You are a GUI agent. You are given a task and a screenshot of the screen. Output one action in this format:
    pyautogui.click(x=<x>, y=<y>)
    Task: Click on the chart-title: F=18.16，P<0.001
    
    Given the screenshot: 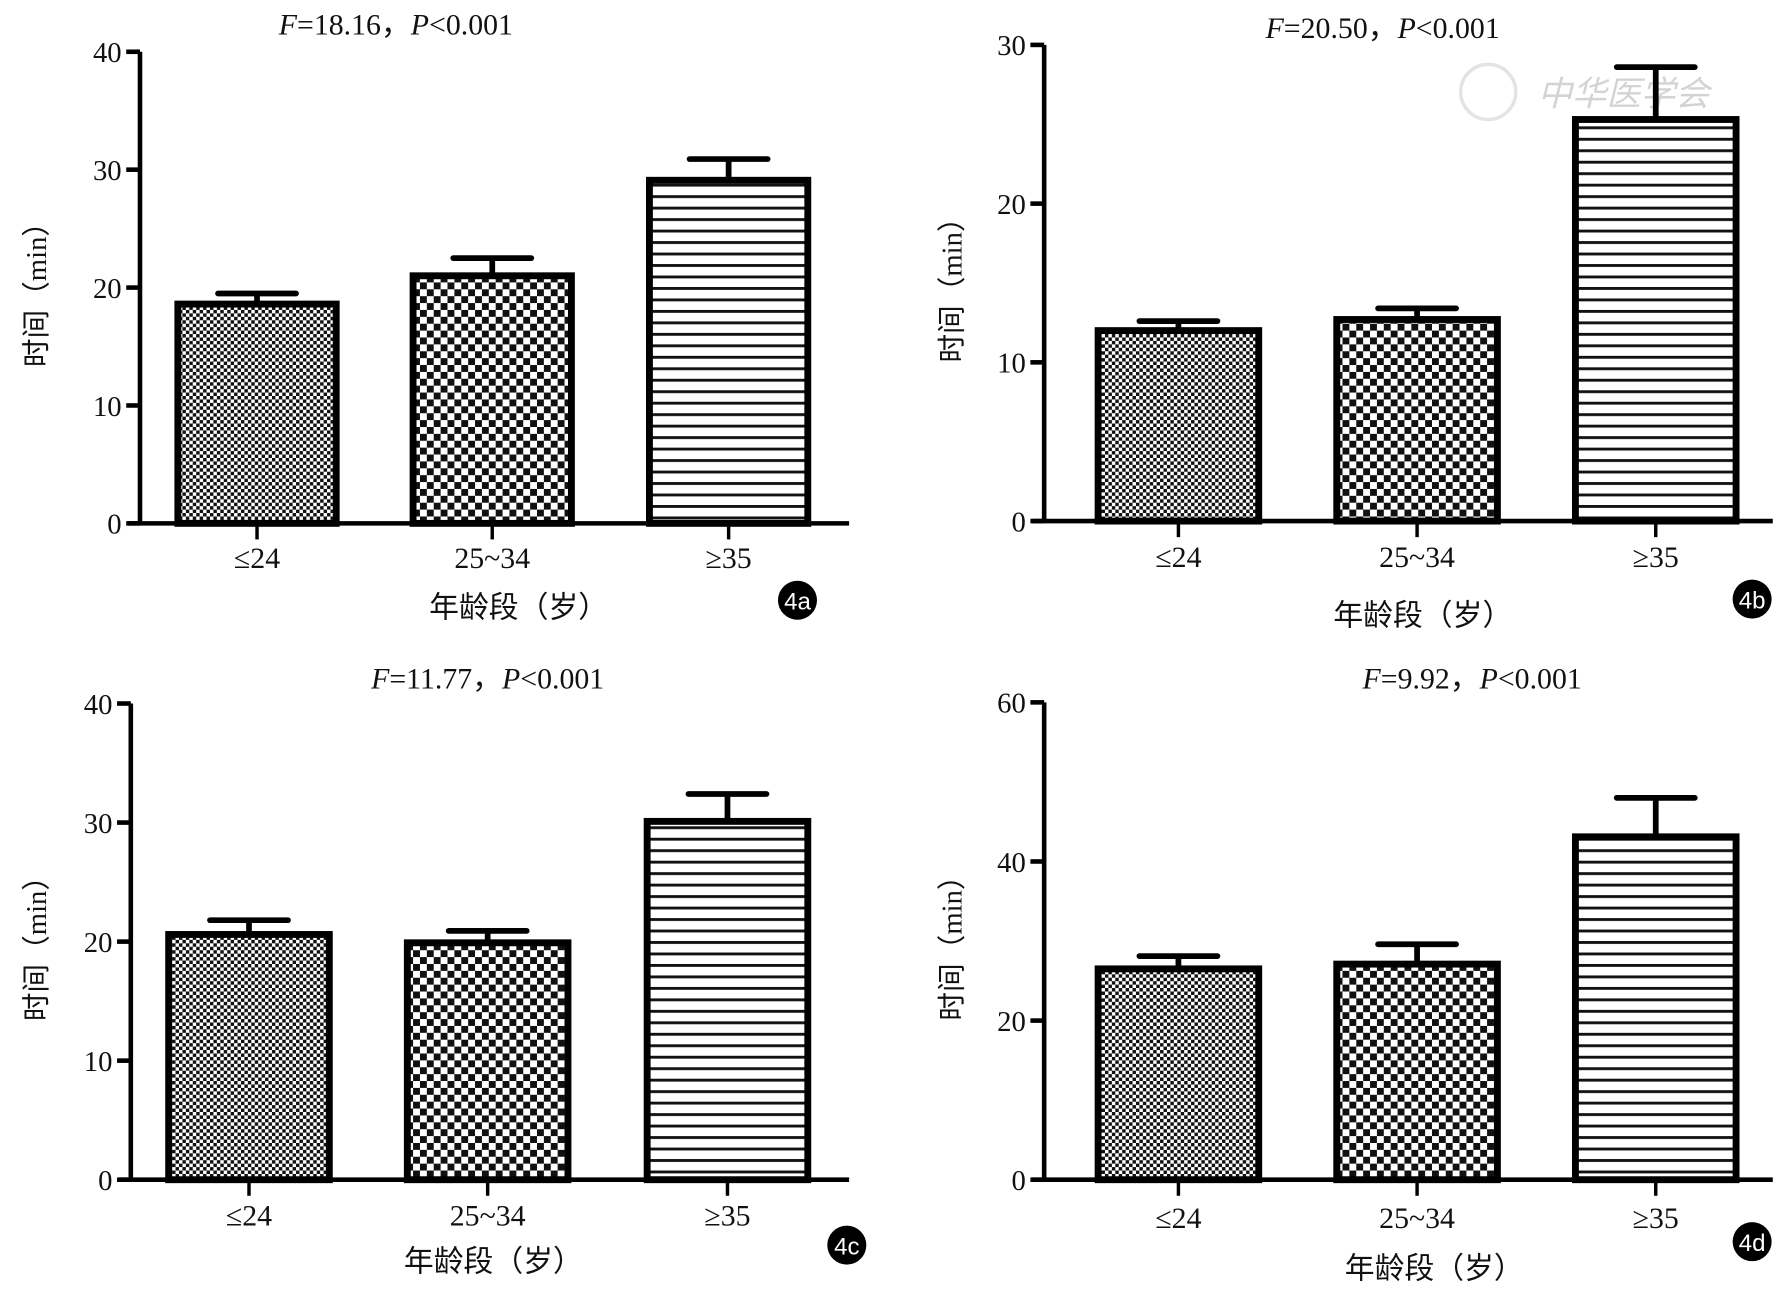 What is the action you would take?
    pyautogui.click(x=395, y=25)
    